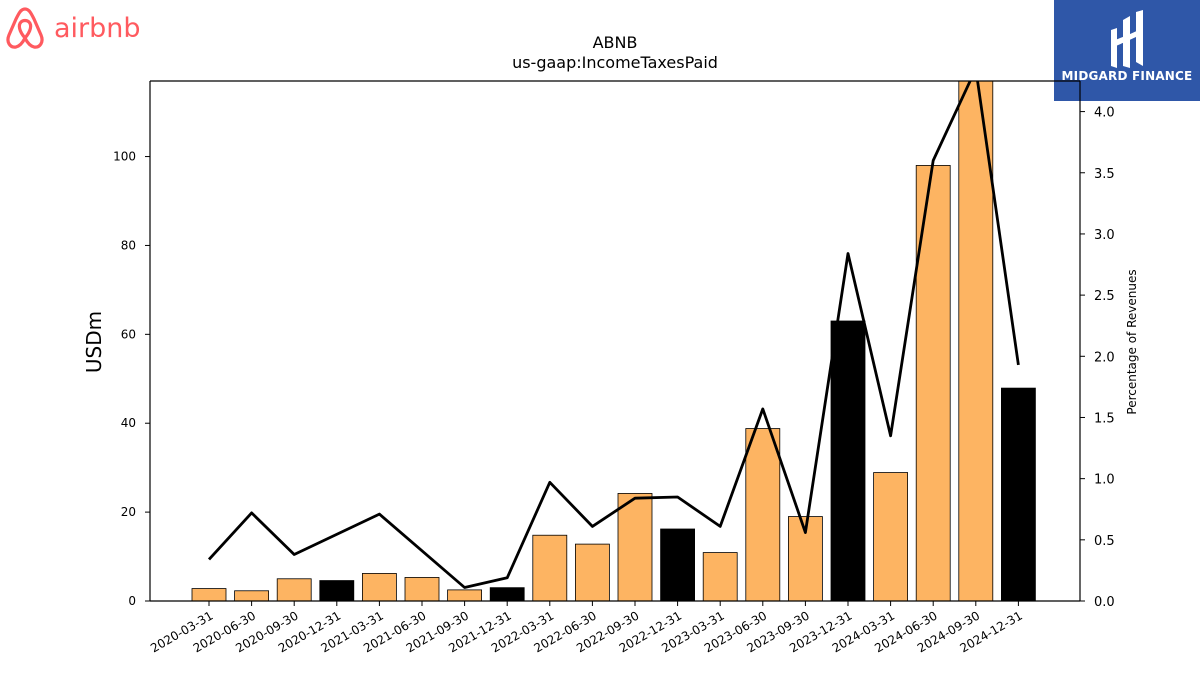 This screenshot has width=1200, height=675. I want to click on y2-tick-label: 3.5, so click(1104, 174).